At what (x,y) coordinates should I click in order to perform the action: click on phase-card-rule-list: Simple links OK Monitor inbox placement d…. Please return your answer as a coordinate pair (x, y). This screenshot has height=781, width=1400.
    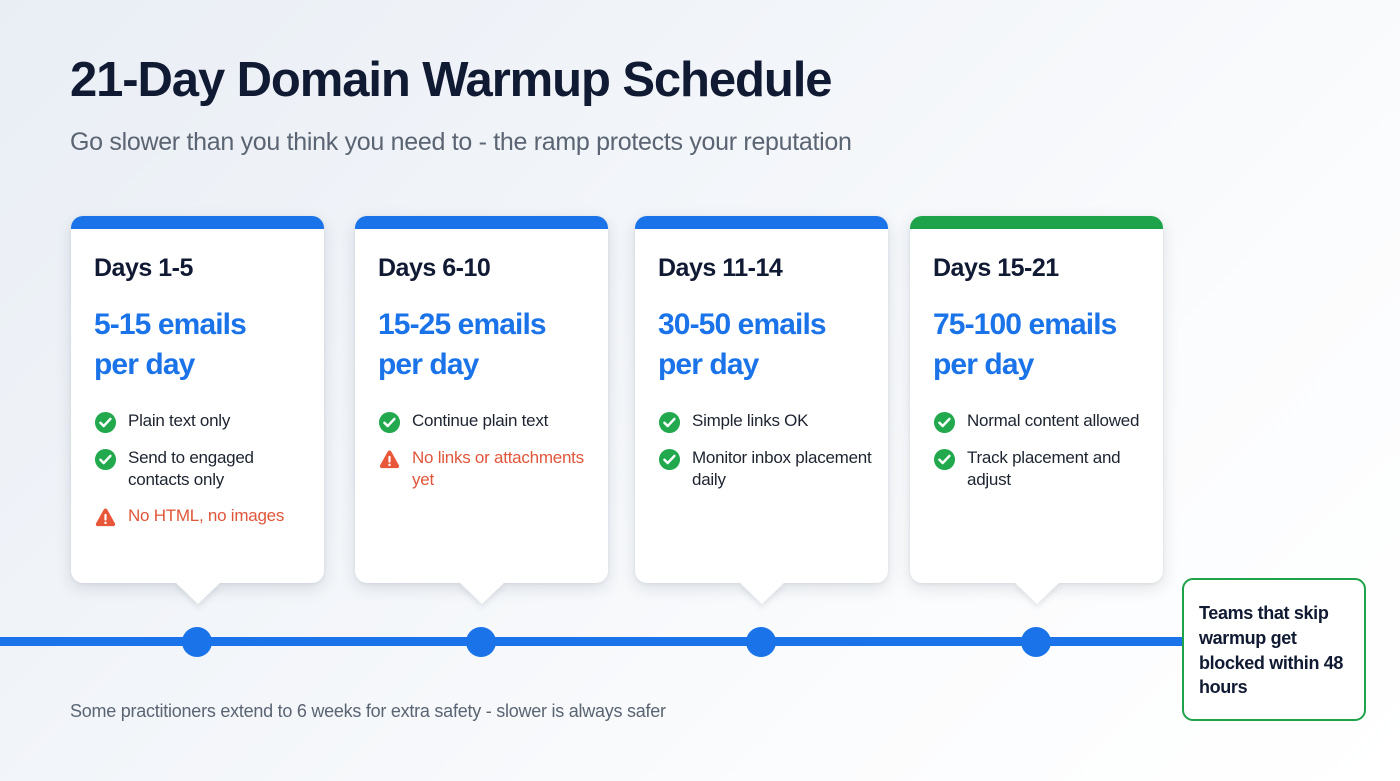
    Looking at the image, I should click on (768, 451).